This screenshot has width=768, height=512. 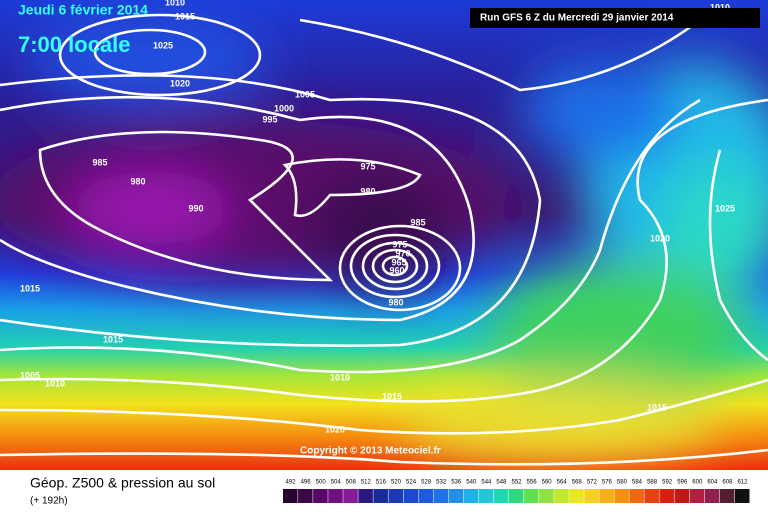 What do you see at coordinates (725, 208) in the screenshot?
I see `isobar-label: 1025` at bounding box center [725, 208].